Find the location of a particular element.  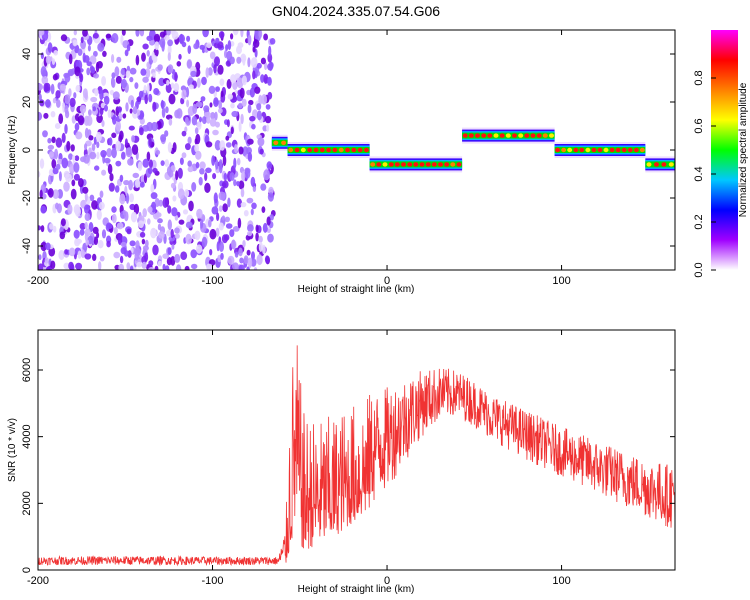

spectrogram-y-label: Frequency (Hz) is located at coordinates (12, 150).